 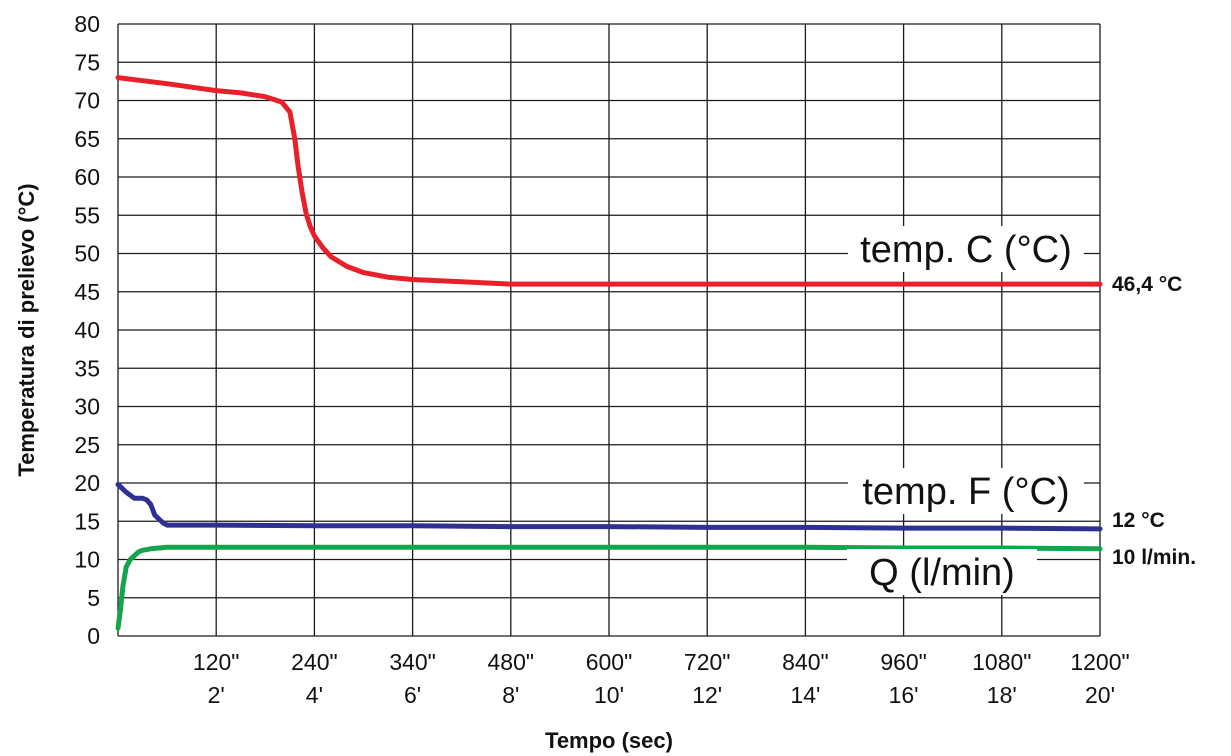 What do you see at coordinates (903, 662) in the screenshot?
I see `x-tick-label-sec: 960"` at bounding box center [903, 662].